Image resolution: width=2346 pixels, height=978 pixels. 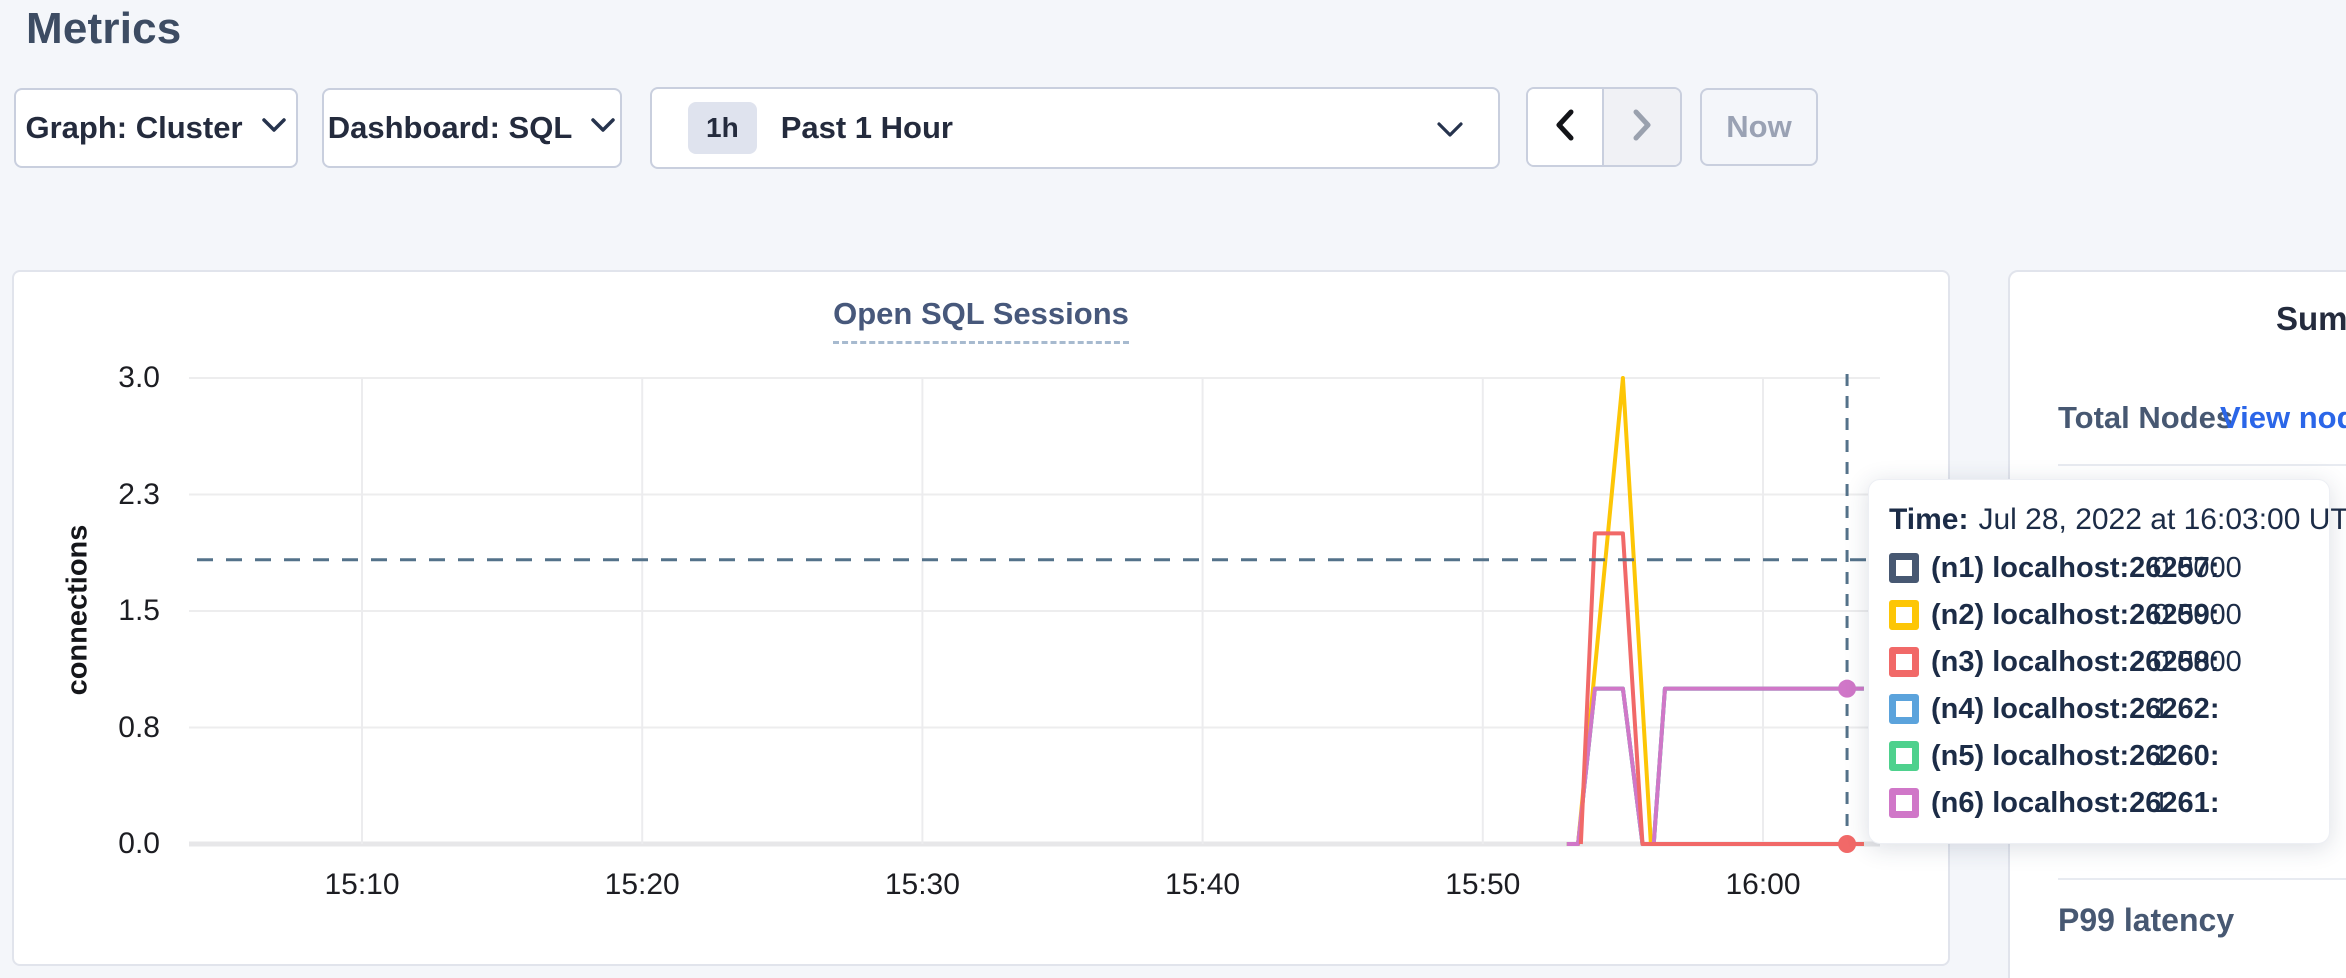 What do you see at coordinates (1075, 128) in the screenshot?
I see `time-range-selector: 1h Past 1 Hour` at bounding box center [1075, 128].